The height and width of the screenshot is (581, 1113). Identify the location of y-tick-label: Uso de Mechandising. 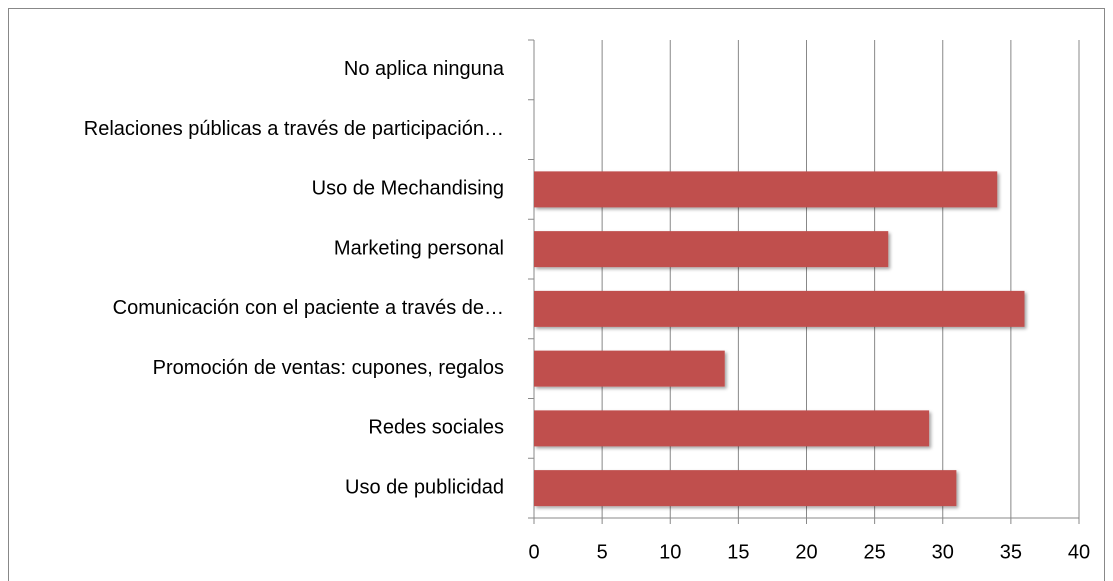
(408, 189).